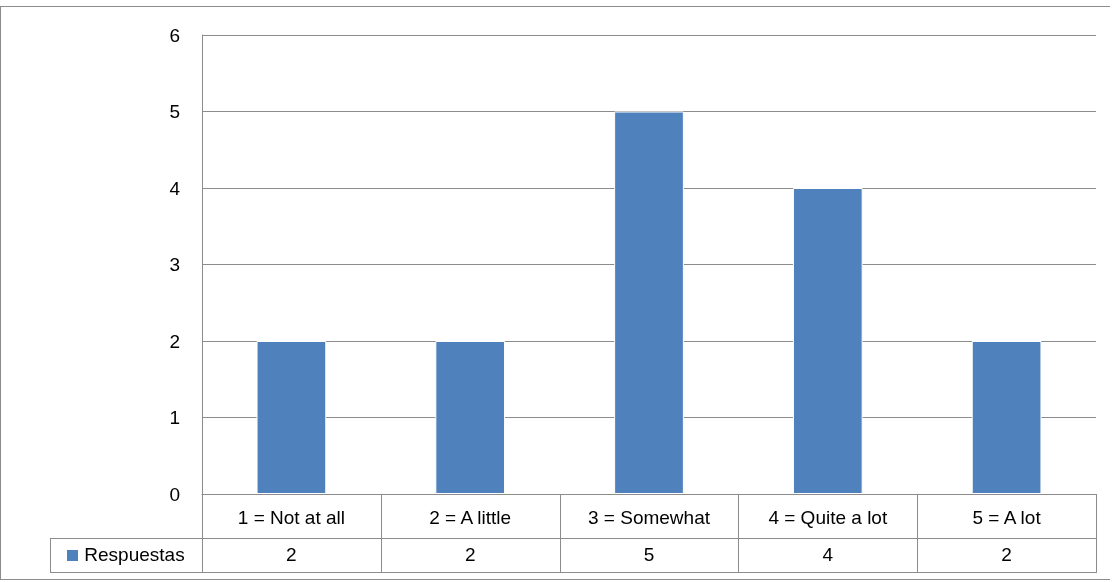 The width and height of the screenshot is (1112, 582). I want to click on y-tick-label: 5, so click(174, 111).